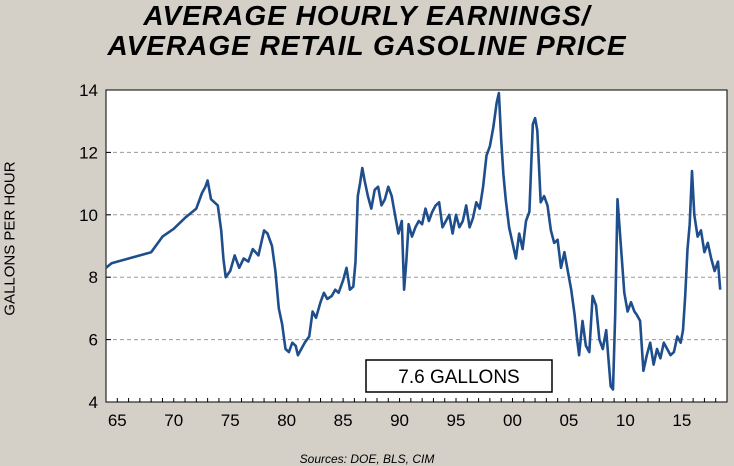  Describe the element at coordinates (367, 15) in the screenshot. I see `chart-title-line-1: AVERAGE HOURLY EARNINGS/` at that location.